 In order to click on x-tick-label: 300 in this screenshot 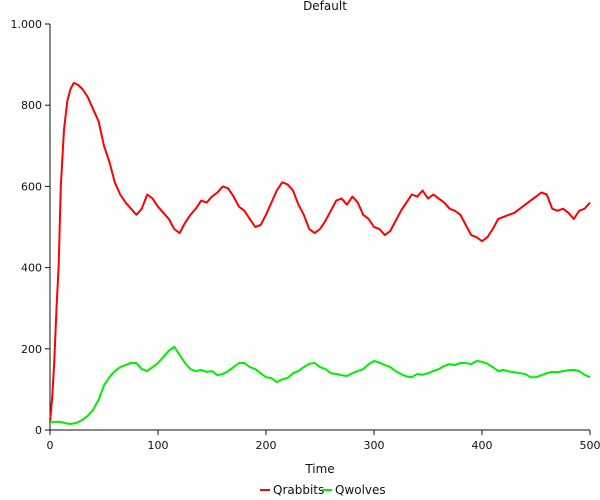, I will do `click(374, 445)`.